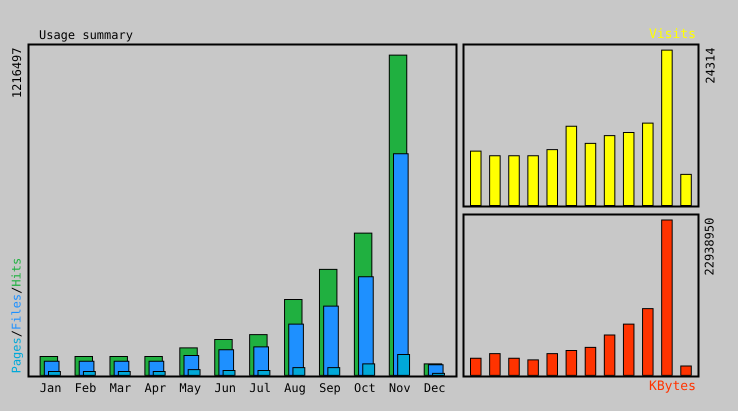  Describe the element at coordinates (190, 387) in the screenshot. I see `x-tick-label: May` at that location.